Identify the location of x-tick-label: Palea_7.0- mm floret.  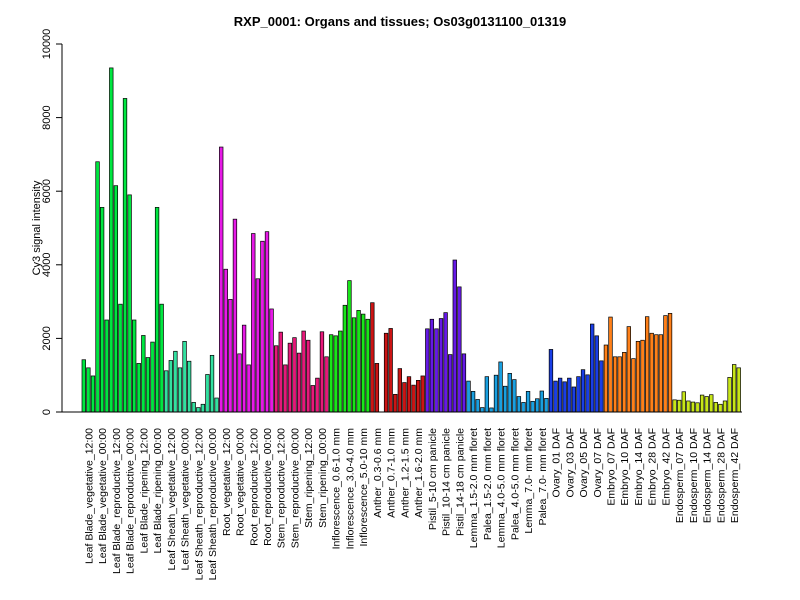
(543, 477).